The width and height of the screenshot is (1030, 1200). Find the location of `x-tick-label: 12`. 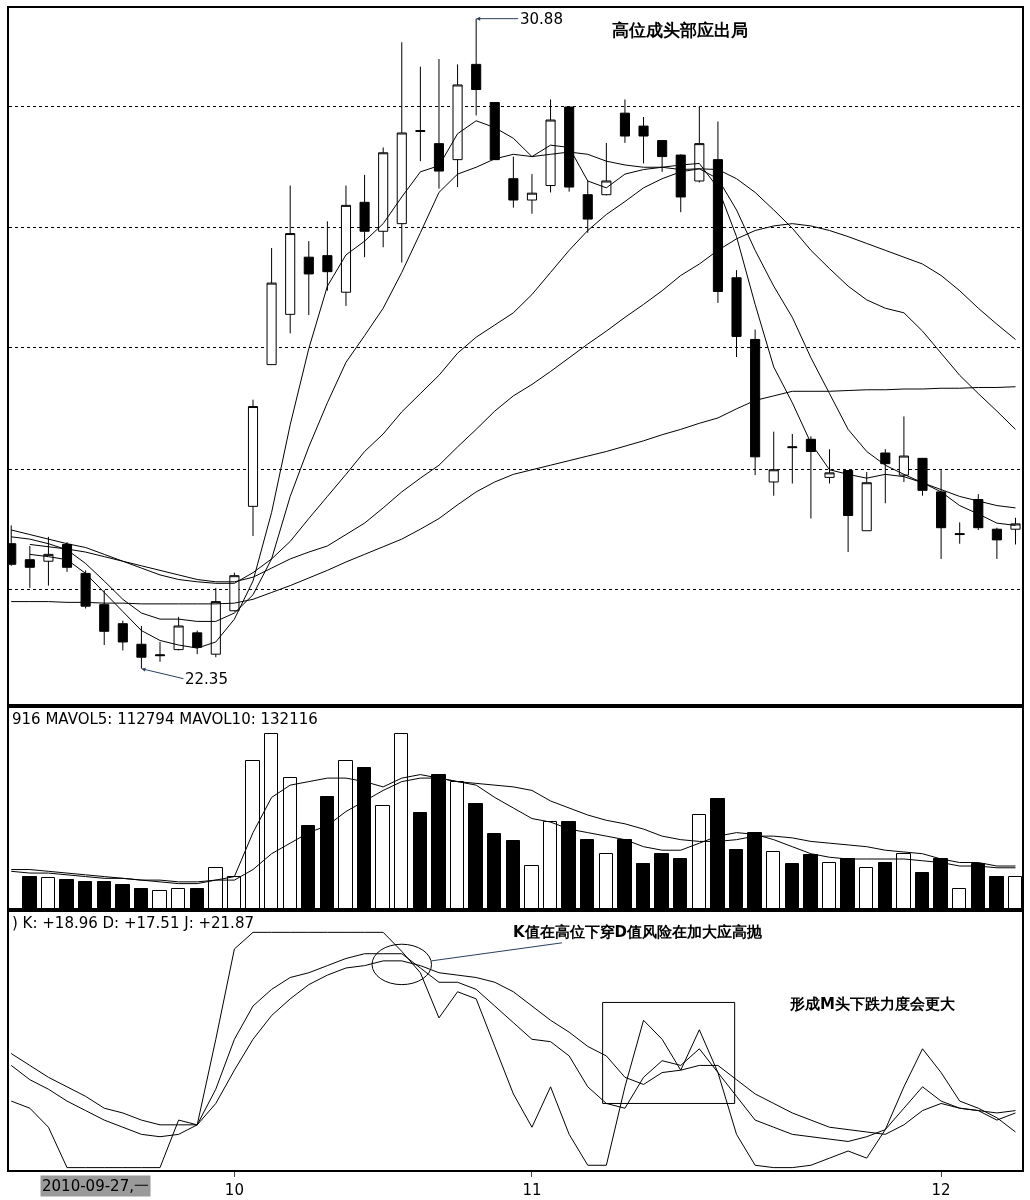

x-tick-label: 12 is located at coordinates (941, 1189).